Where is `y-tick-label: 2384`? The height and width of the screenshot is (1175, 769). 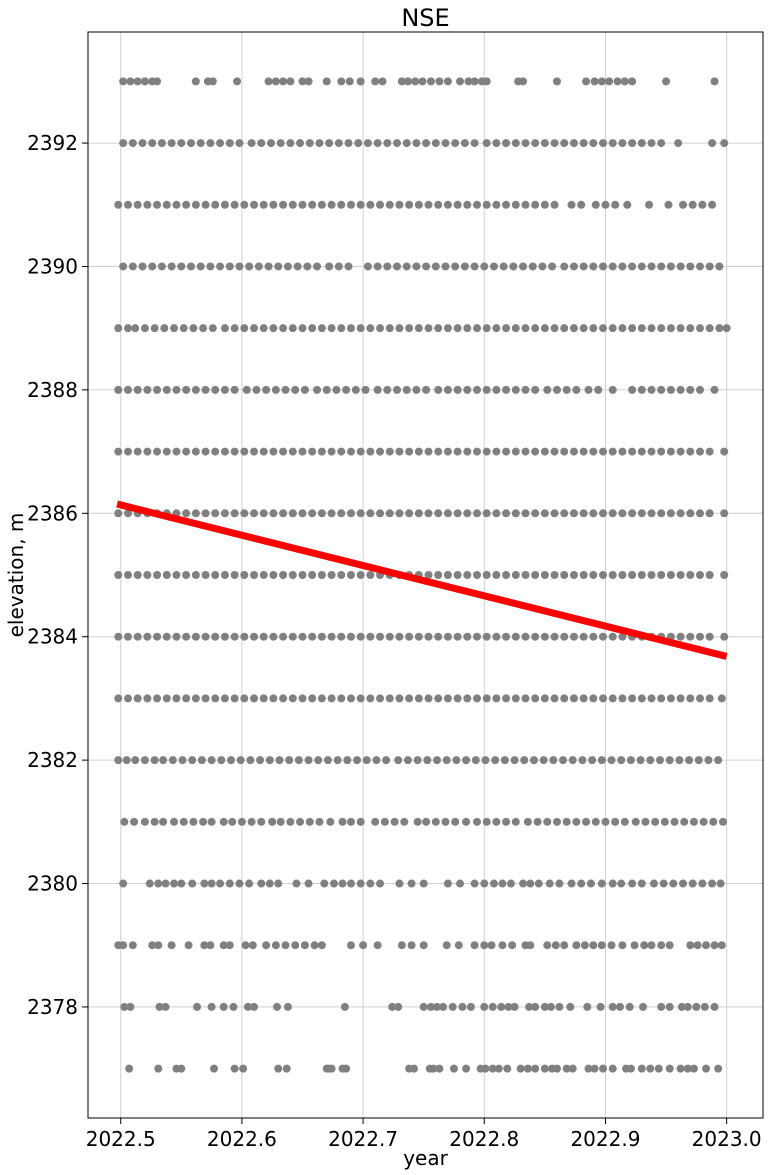
y-tick-label: 2384 is located at coordinates (52, 637).